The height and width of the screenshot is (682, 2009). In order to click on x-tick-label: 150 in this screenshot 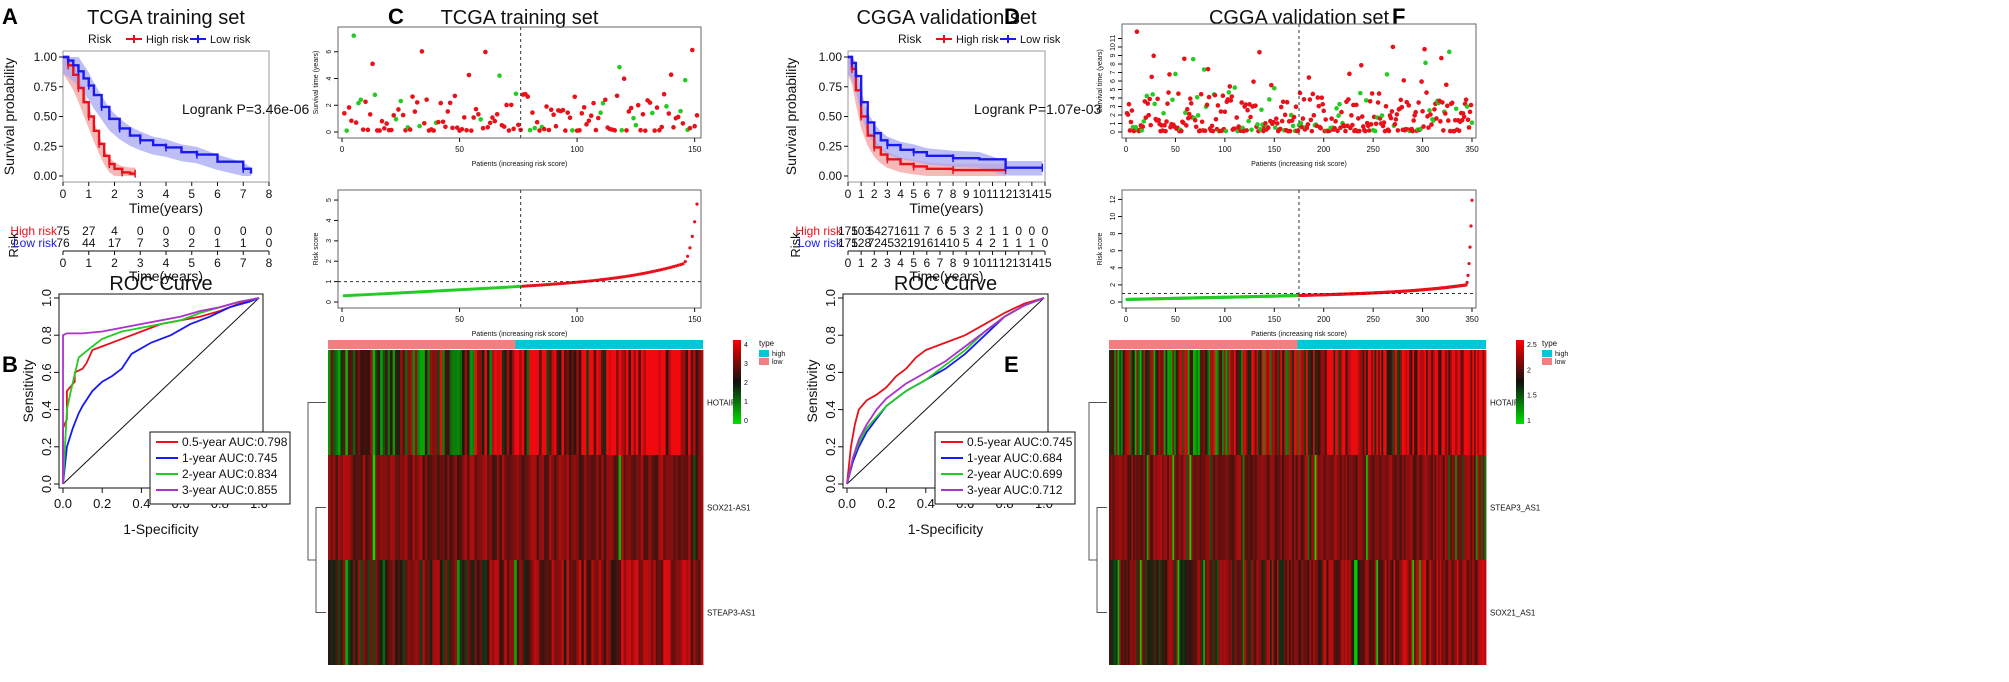, I will do `click(695, 149)`.